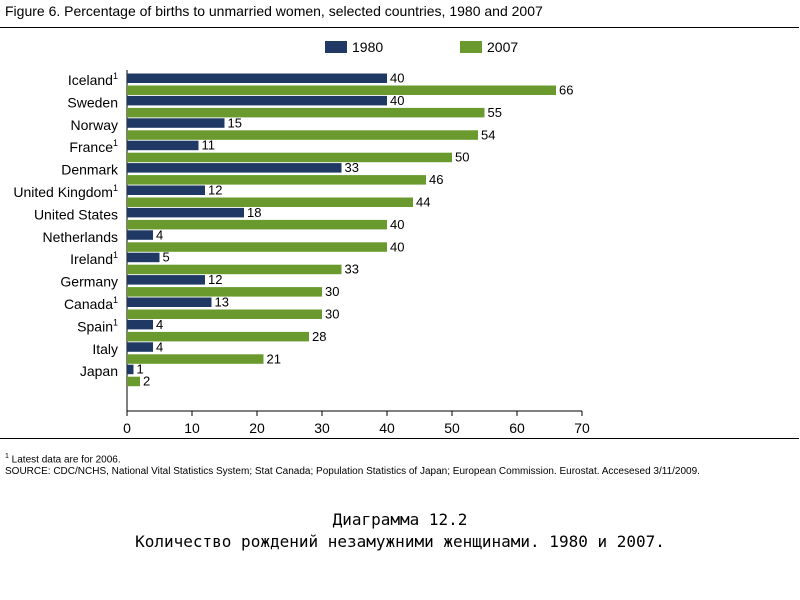 Image resolution: width=800 pixels, height=600 pixels. I want to click on category-label-united-kingdom: United Kingdom1, so click(65, 191).